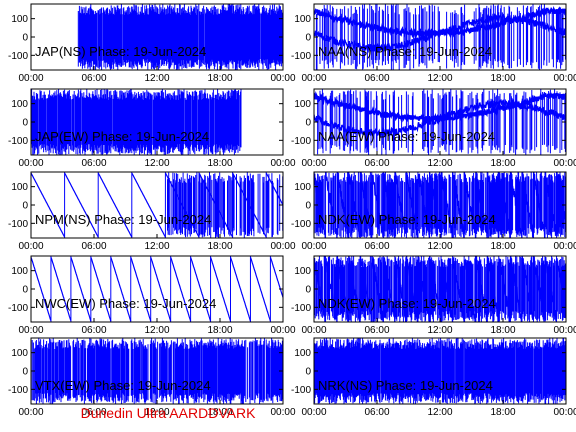 The width and height of the screenshot is (576, 432). I want to click on footer-title: Dunedin Ultra AARDDVARK, so click(168, 413).